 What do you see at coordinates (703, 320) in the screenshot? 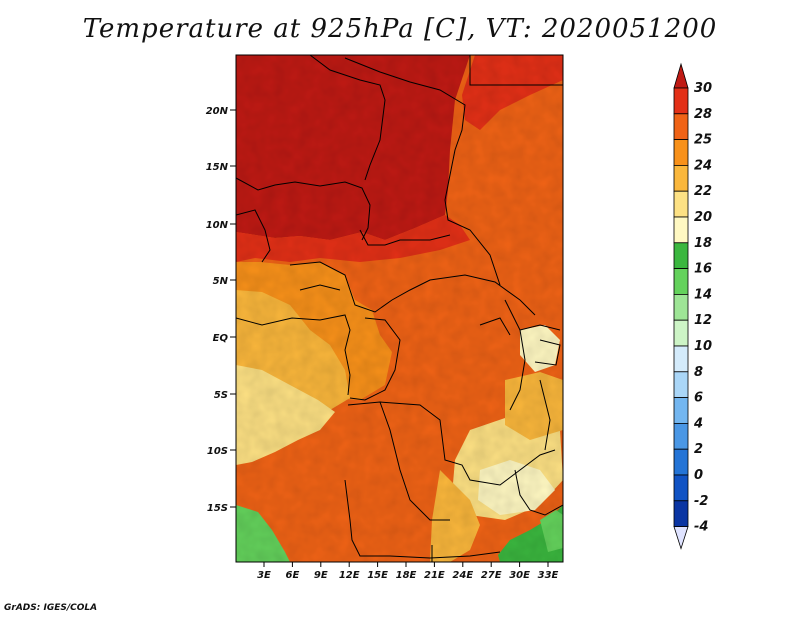
I see `colorbar-tick-label: 12` at bounding box center [703, 320].